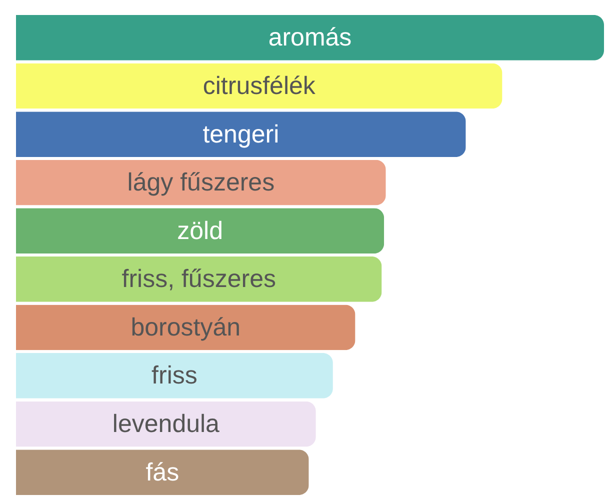 This screenshot has height=500, width=614. I want to click on y-tick-label: zöld, so click(200, 230).